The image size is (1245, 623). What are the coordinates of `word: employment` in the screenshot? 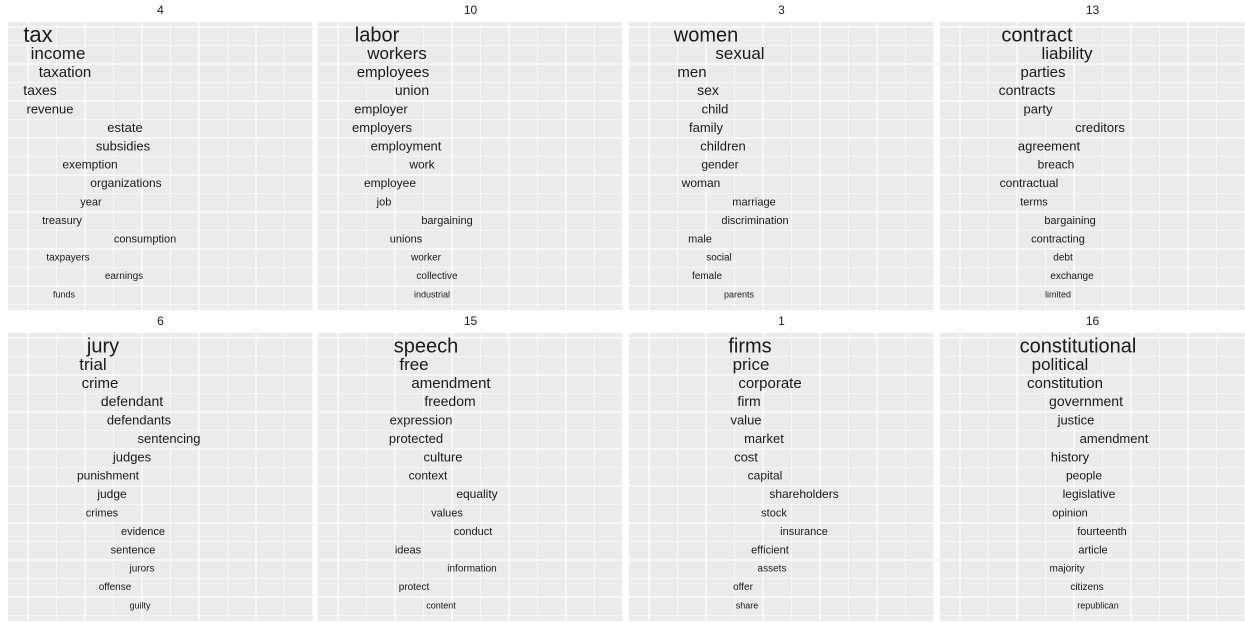 It's located at (406, 145).